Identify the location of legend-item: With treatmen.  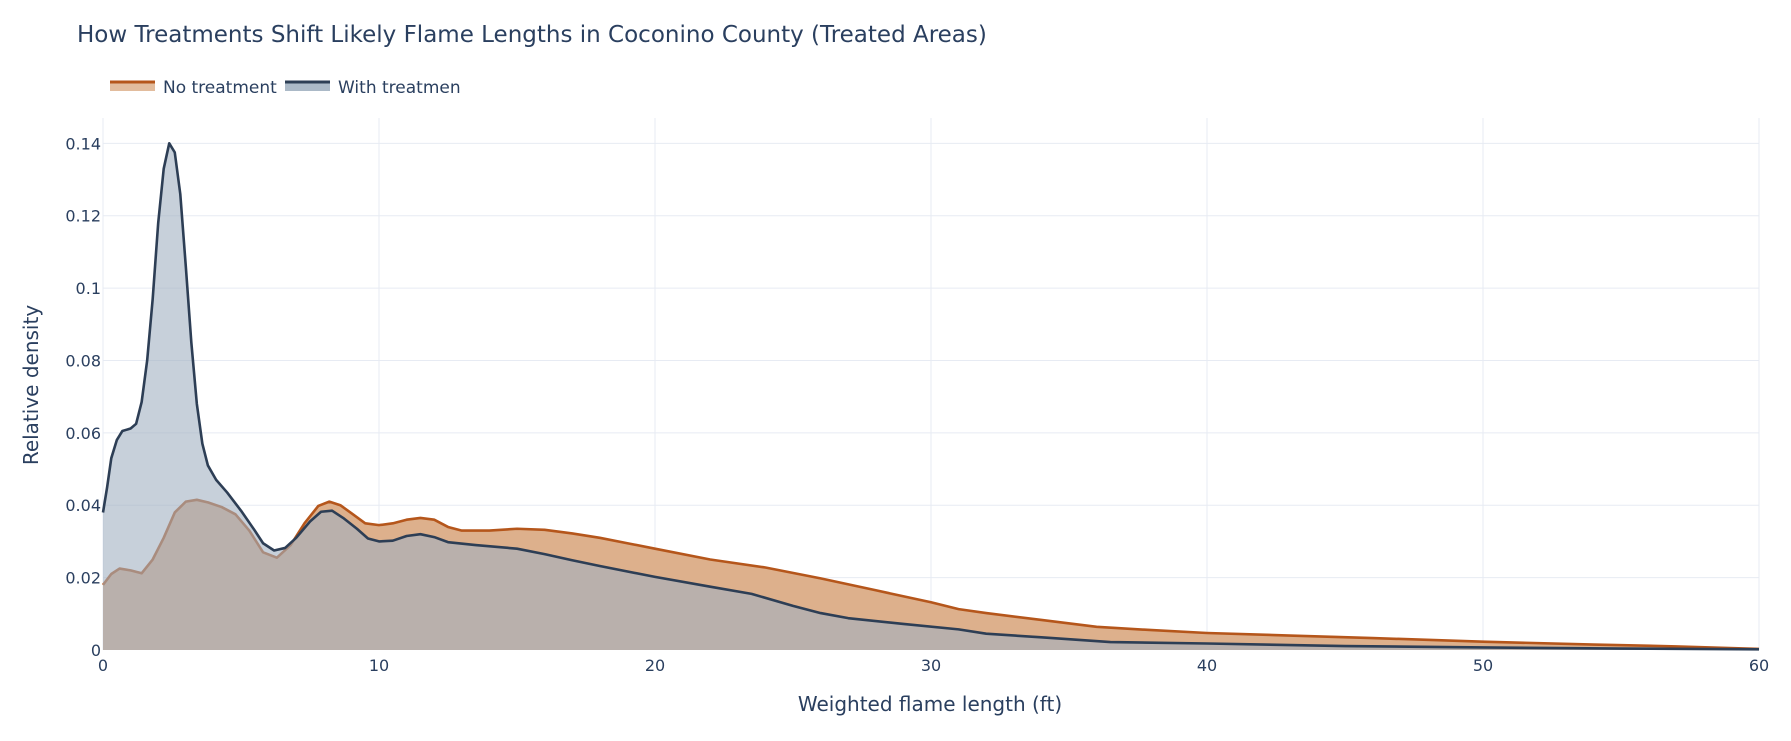
(373, 88).